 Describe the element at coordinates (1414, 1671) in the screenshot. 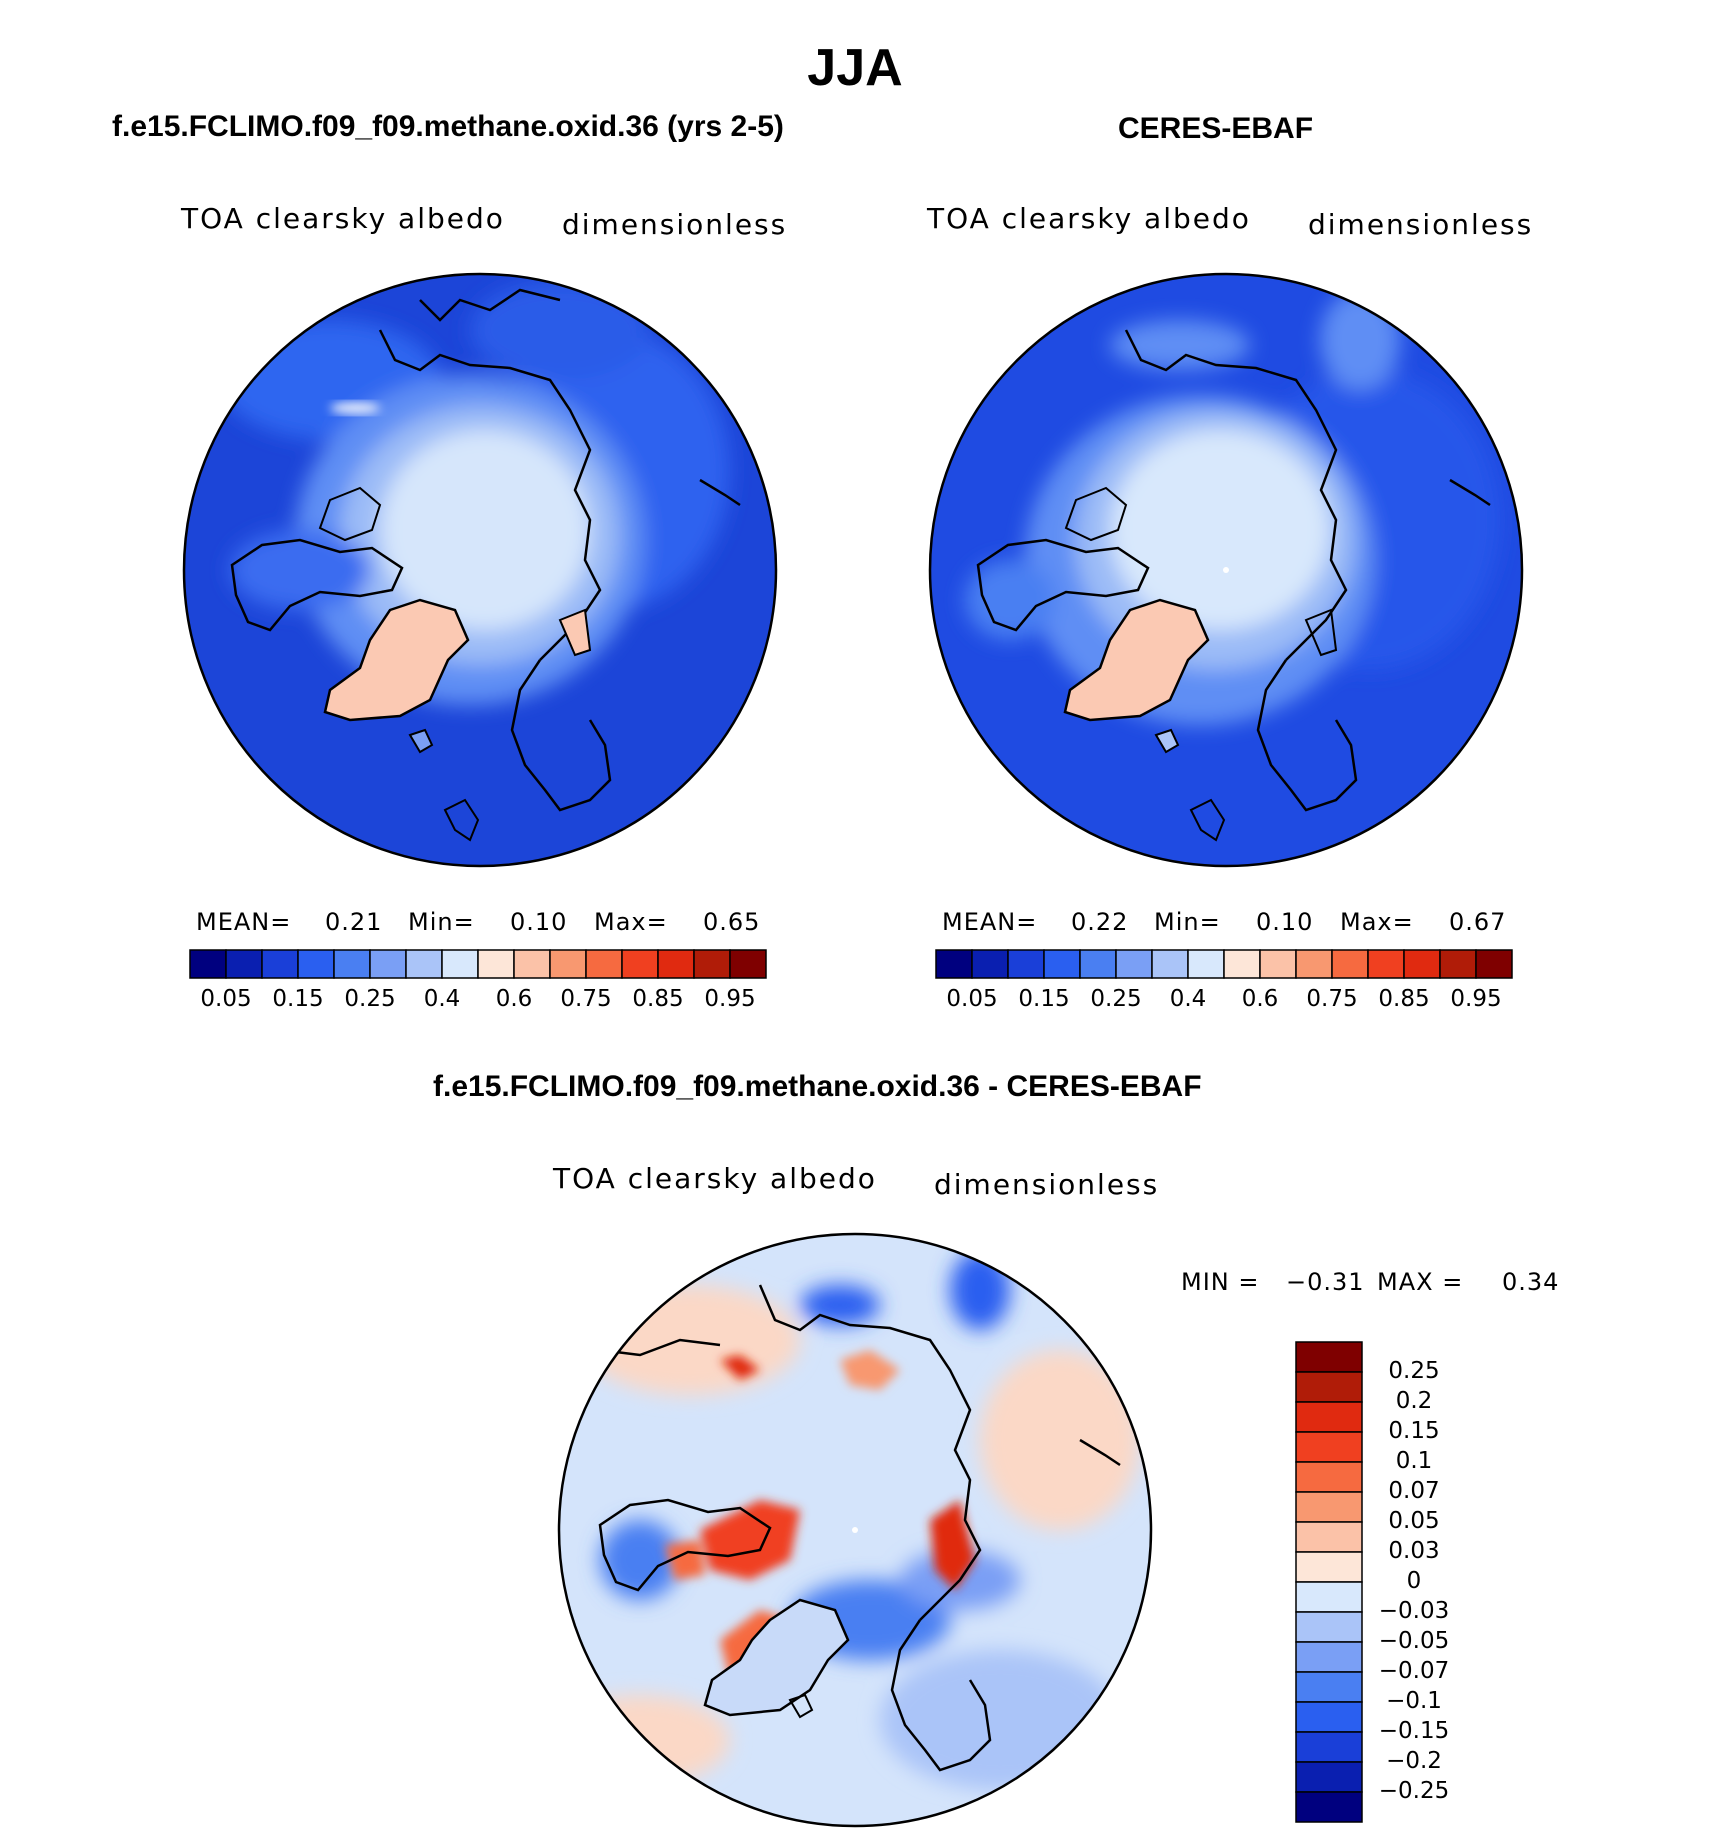

I see `diff-colorbar-tick-label: −0.07` at that location.